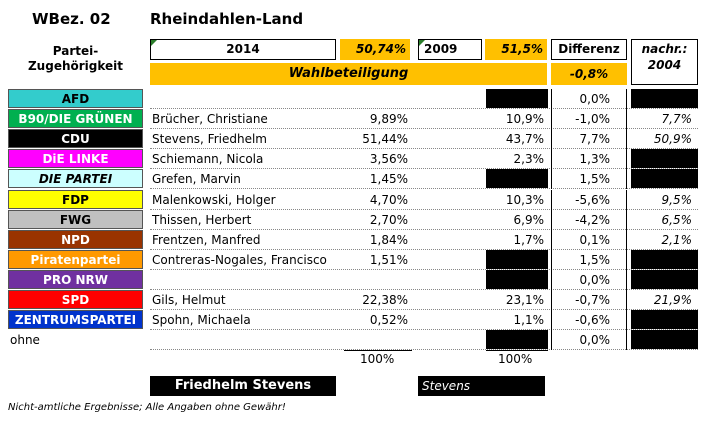  Describe the element at coordinates (375, 49) in the screenshot. I see `turnout-2014: 50,74%` at that location.